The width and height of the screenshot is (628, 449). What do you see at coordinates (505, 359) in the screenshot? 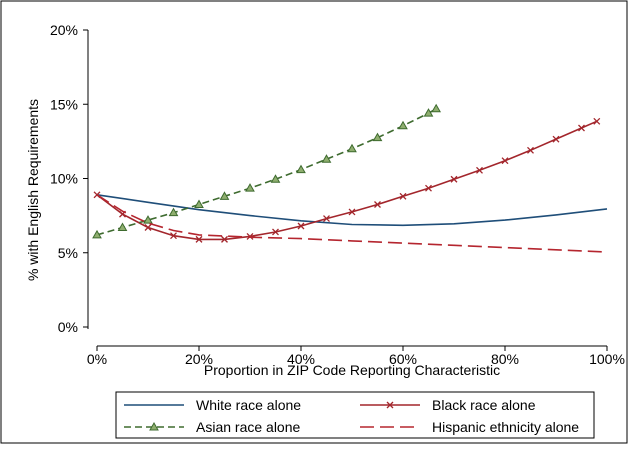
I see `x-tick-label: 80%` at bounding box center [505, 359].